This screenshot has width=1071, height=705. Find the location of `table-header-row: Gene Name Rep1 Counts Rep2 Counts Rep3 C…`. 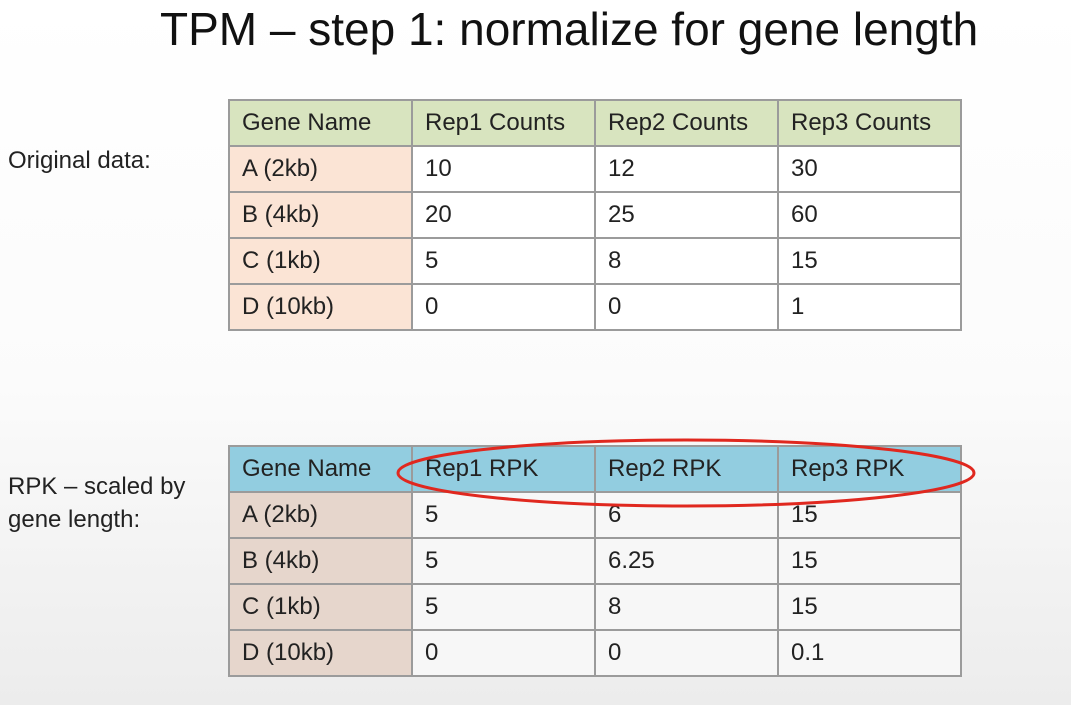

table-header-row: Gene Name Rep1 Counts Rep2 Counts Rep3 C… is located at coordinates (595, 123).